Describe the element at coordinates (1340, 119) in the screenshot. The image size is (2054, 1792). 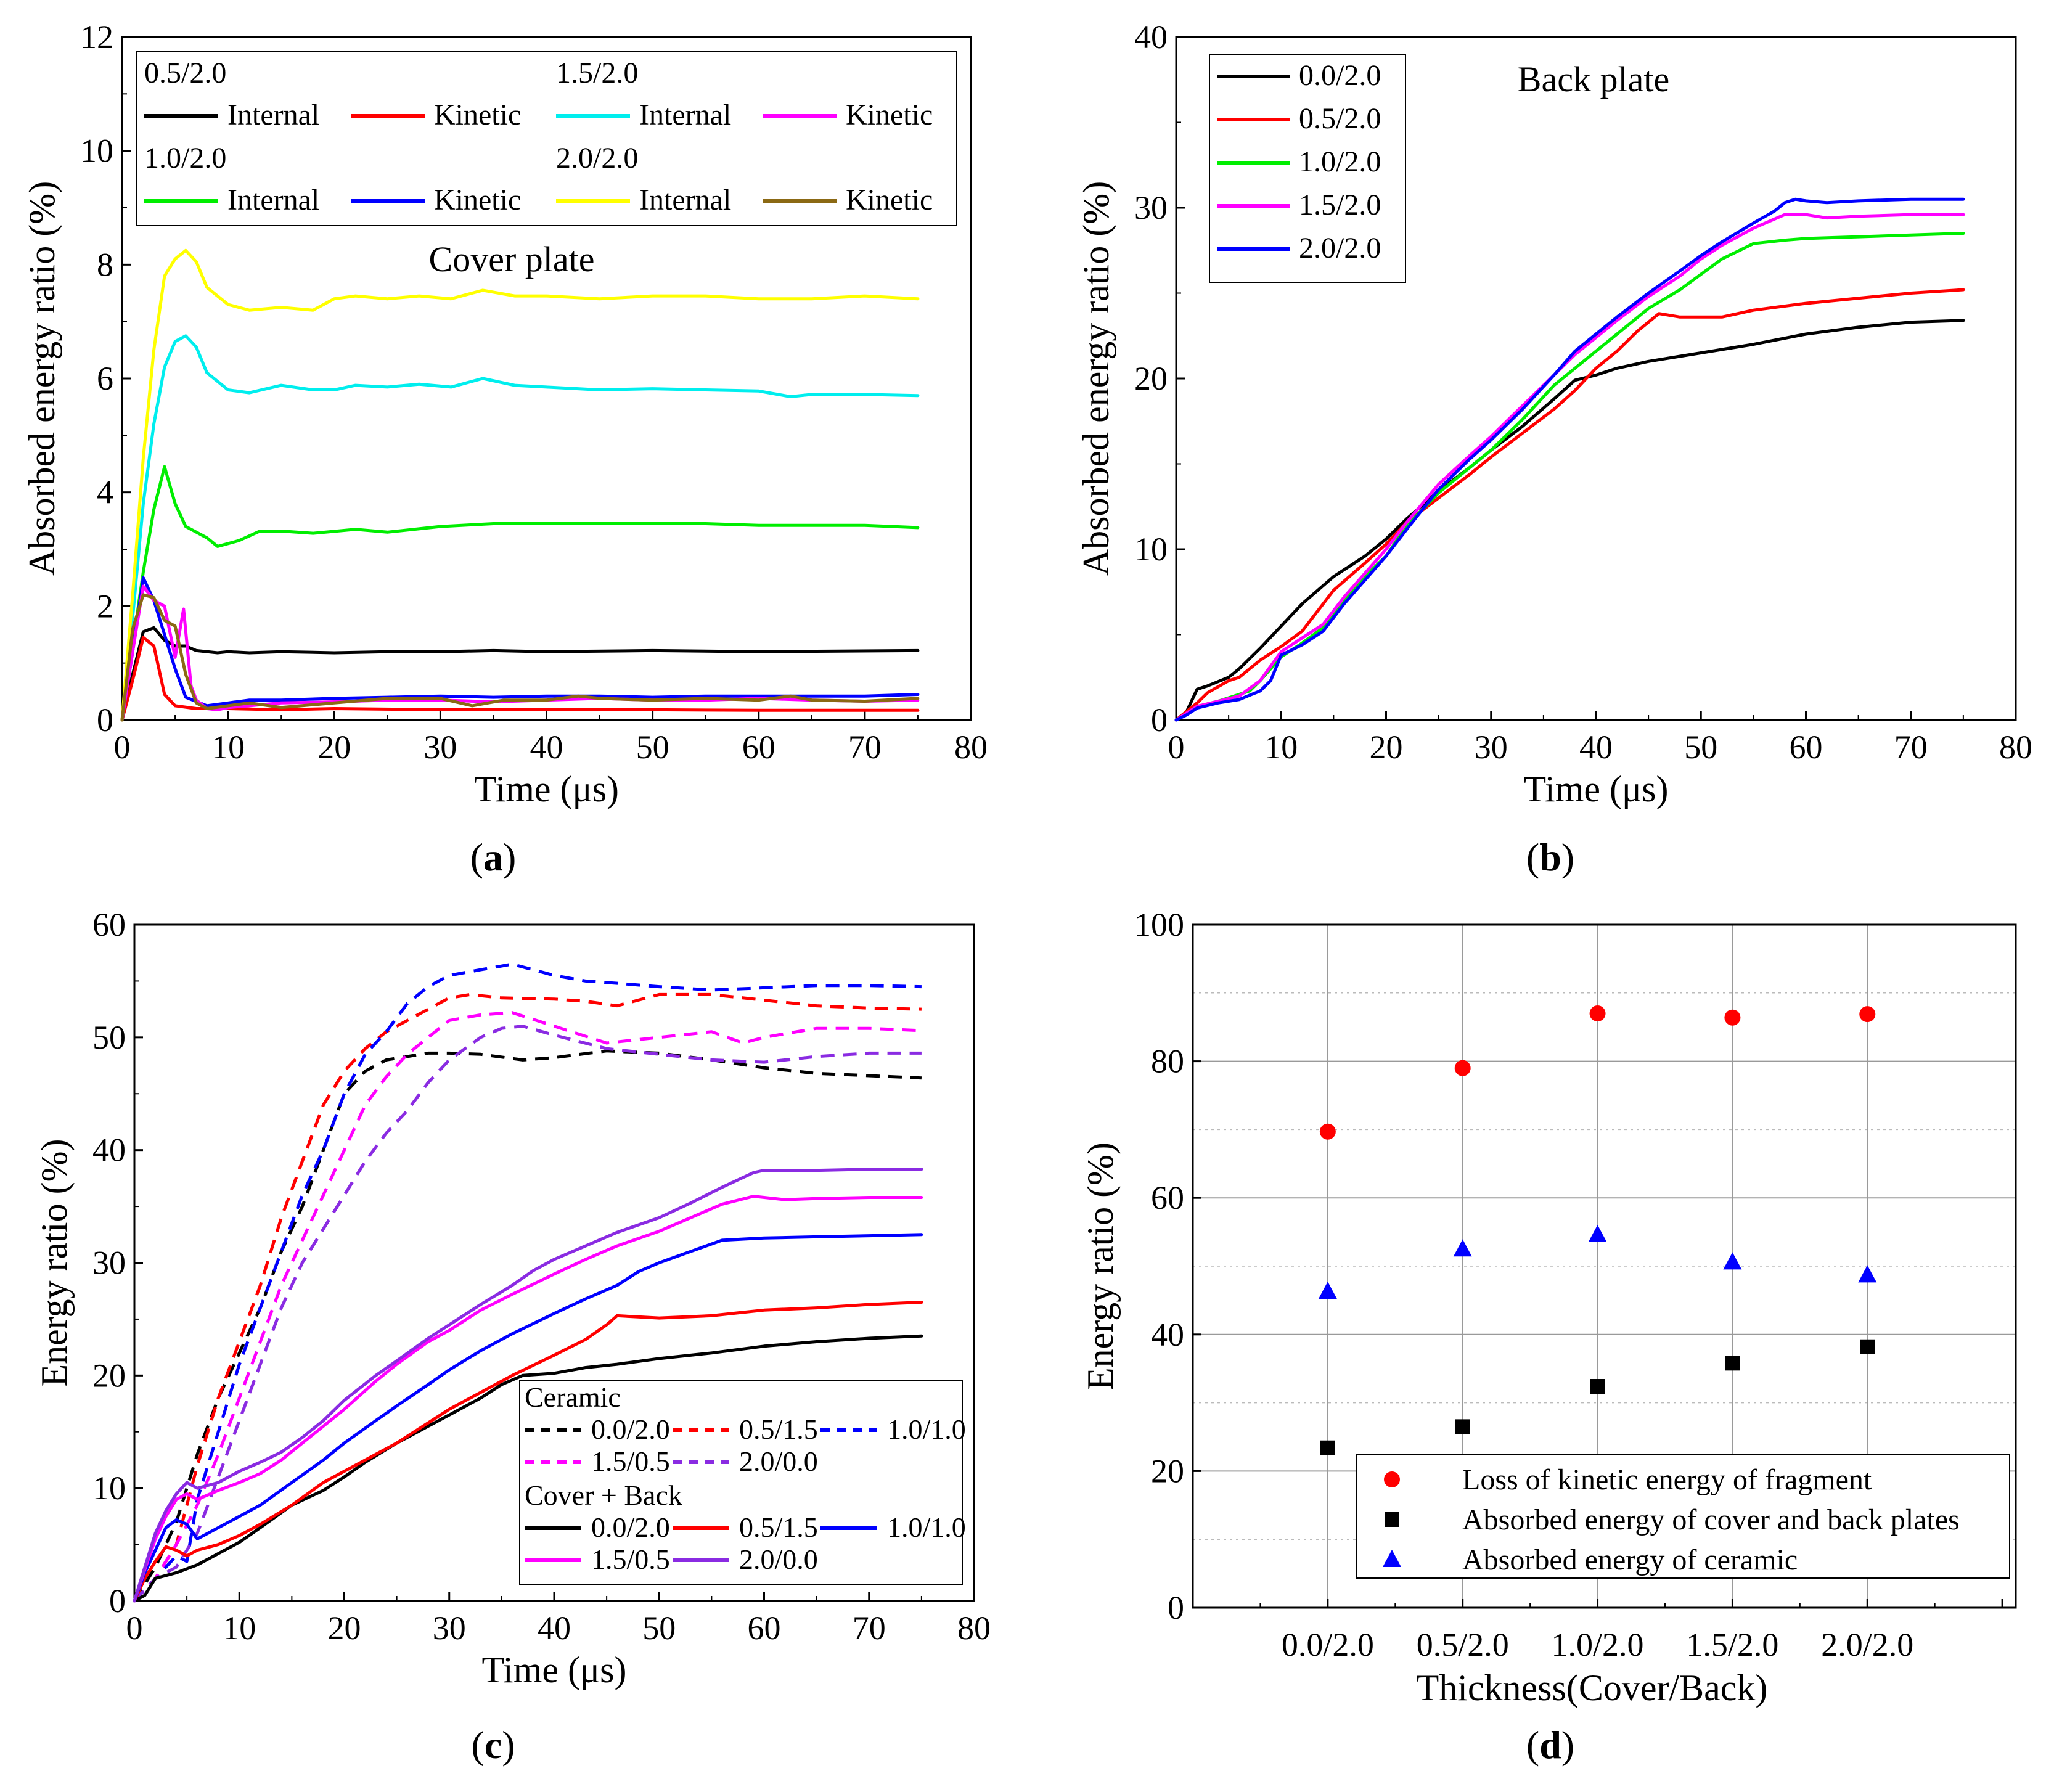
I see `legend-entry-label: 0.5/2.0` at that location.